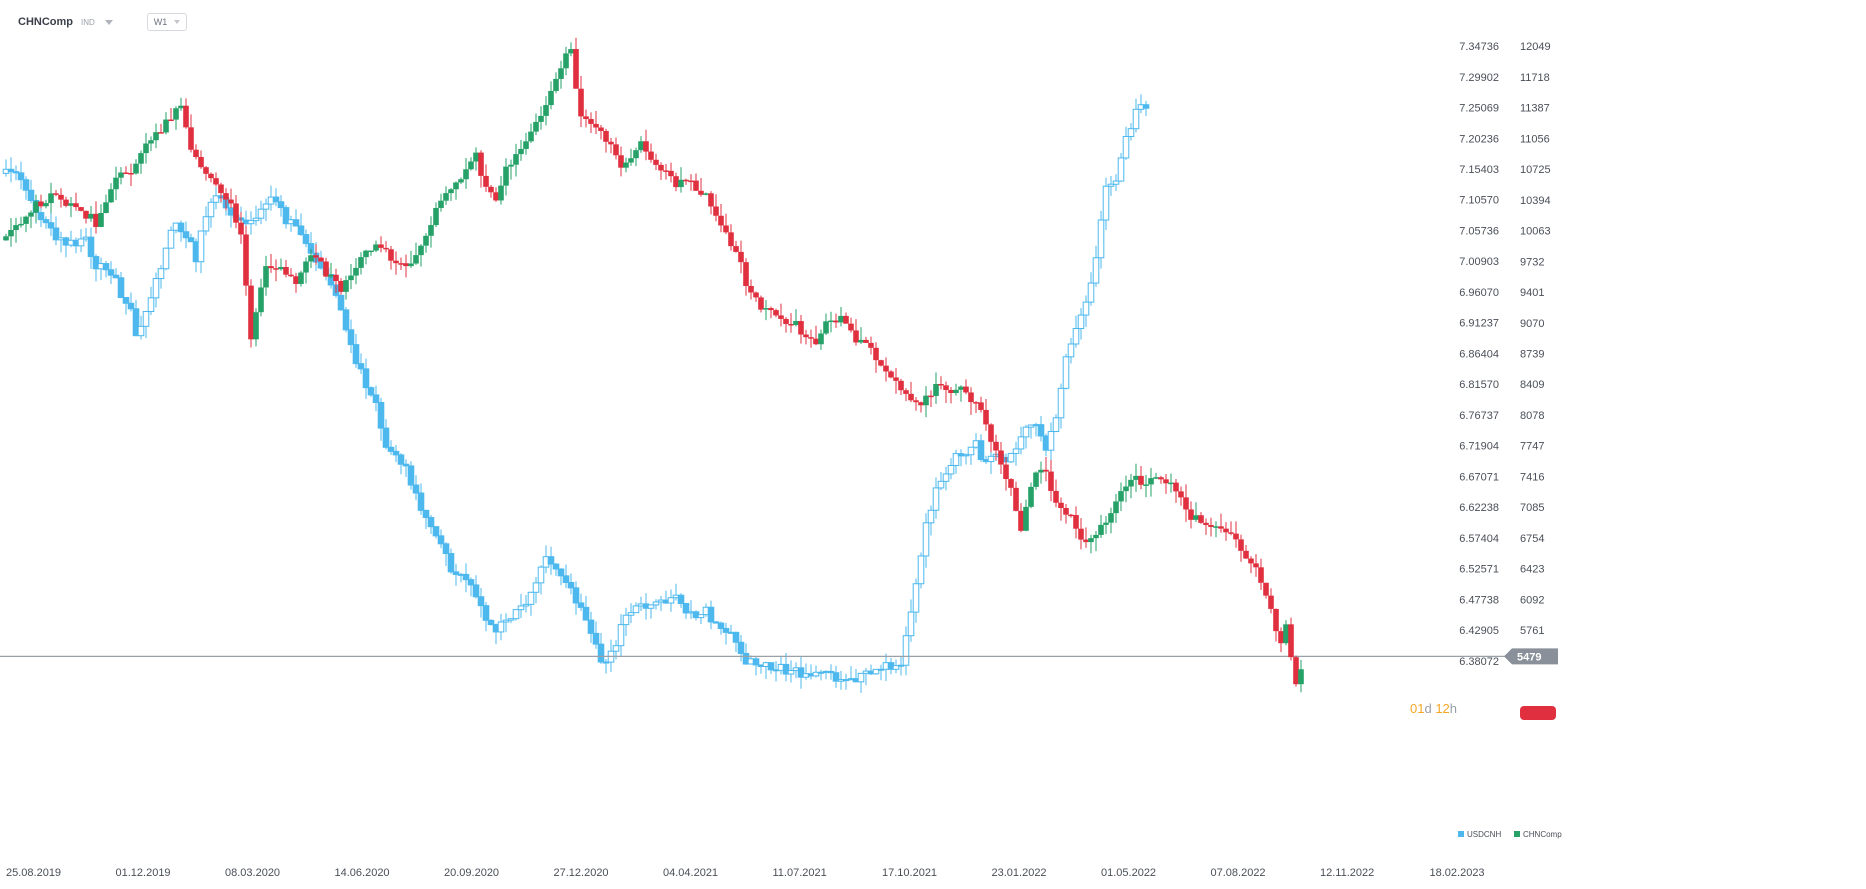  I want to click on symbol-dropdown-chevron-icon, so click(108, 22).